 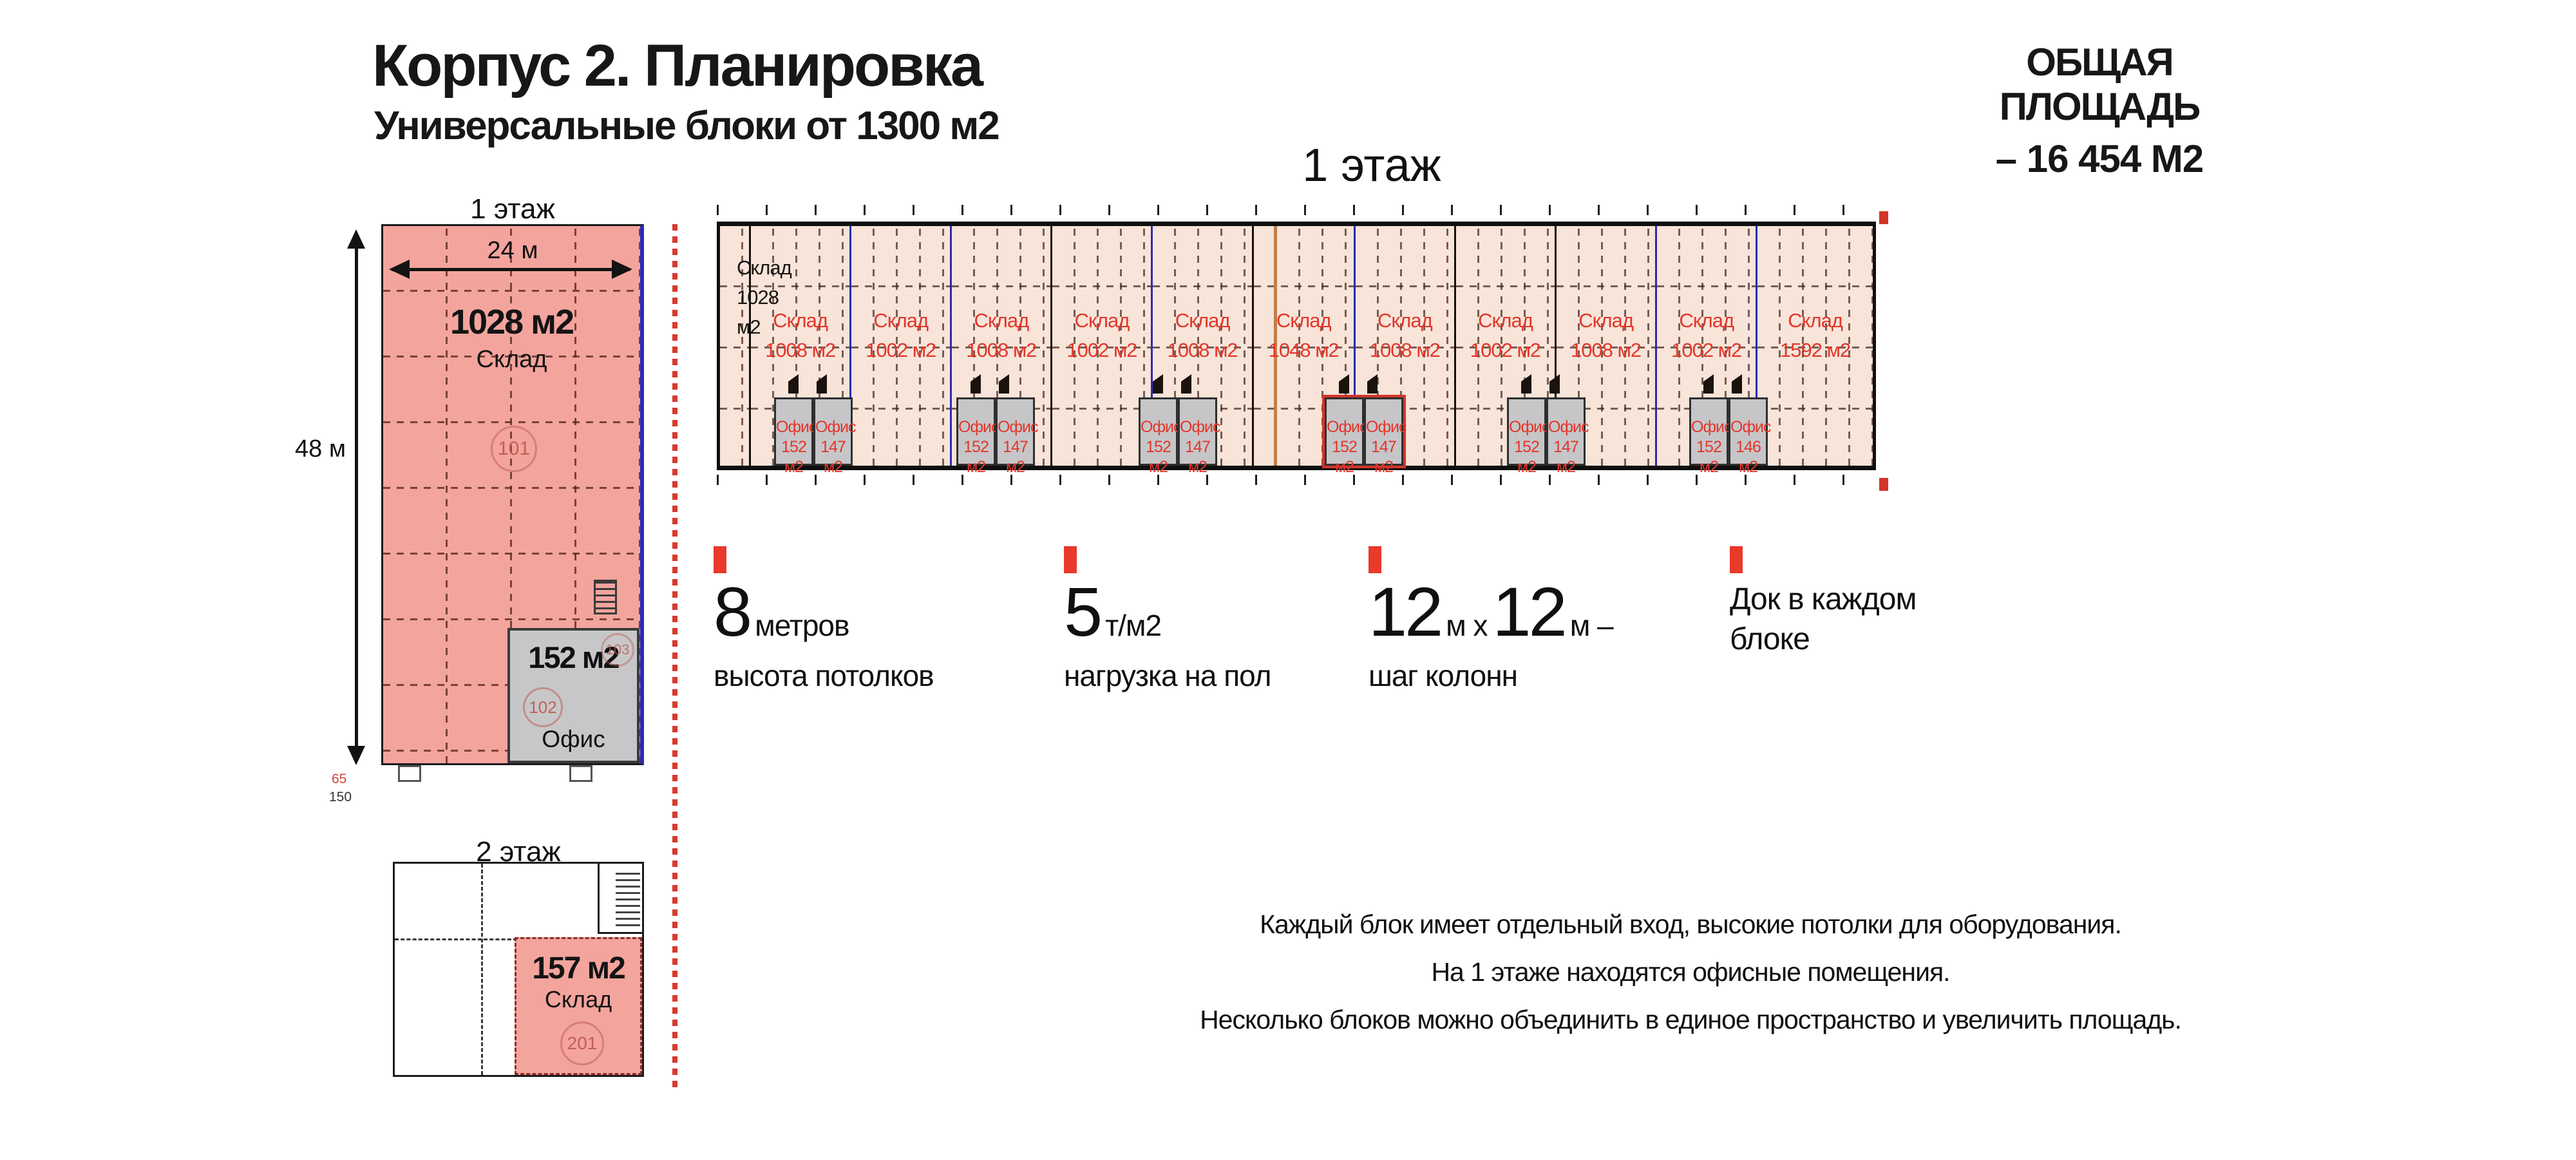 I want to click on unit-area: 1592 м2, so click(x=1816, y=350).